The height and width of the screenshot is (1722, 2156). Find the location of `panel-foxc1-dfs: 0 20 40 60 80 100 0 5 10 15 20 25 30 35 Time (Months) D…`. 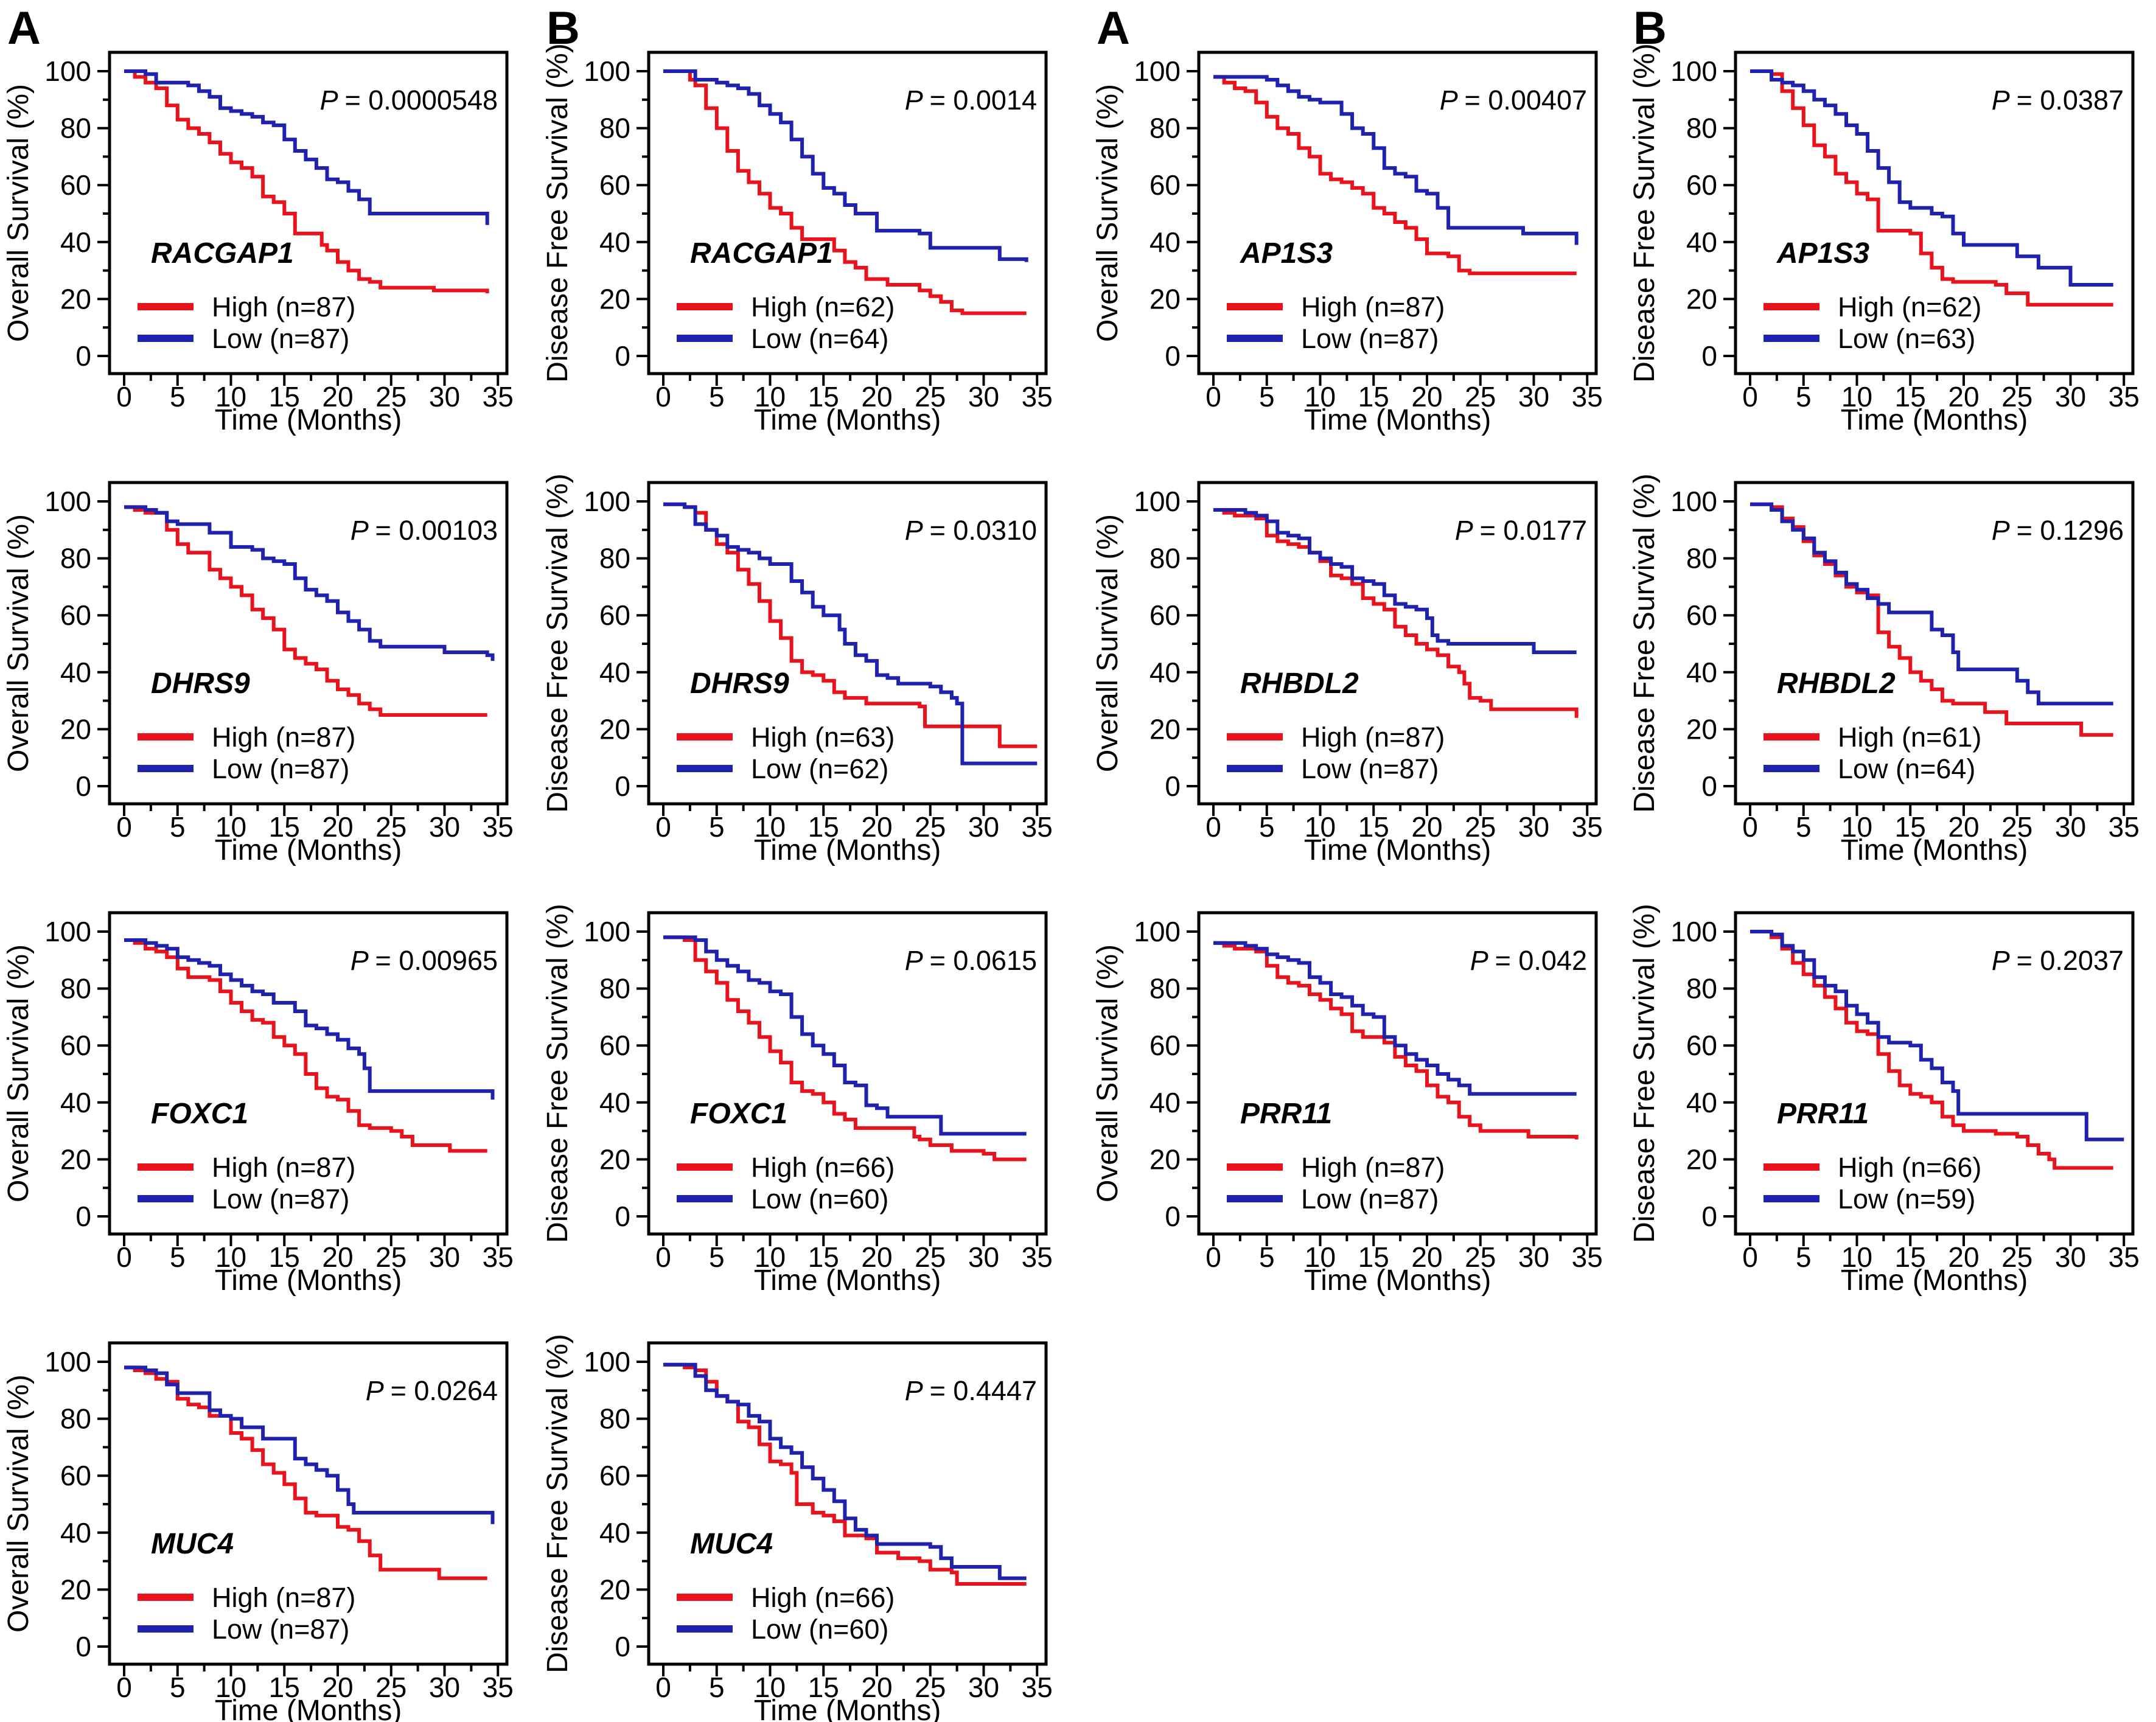

panel-foxc1-dfs: 0 20 40 60 80 100 0 5 10 15 20 25 30 35 Time (Months) D… is located at coordinates (809, 1078).